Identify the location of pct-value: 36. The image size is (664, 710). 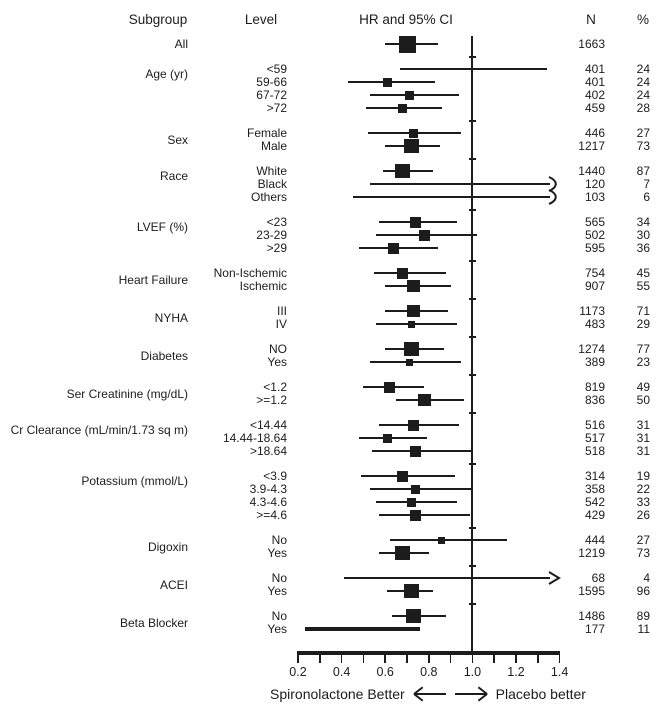
(643, 248).